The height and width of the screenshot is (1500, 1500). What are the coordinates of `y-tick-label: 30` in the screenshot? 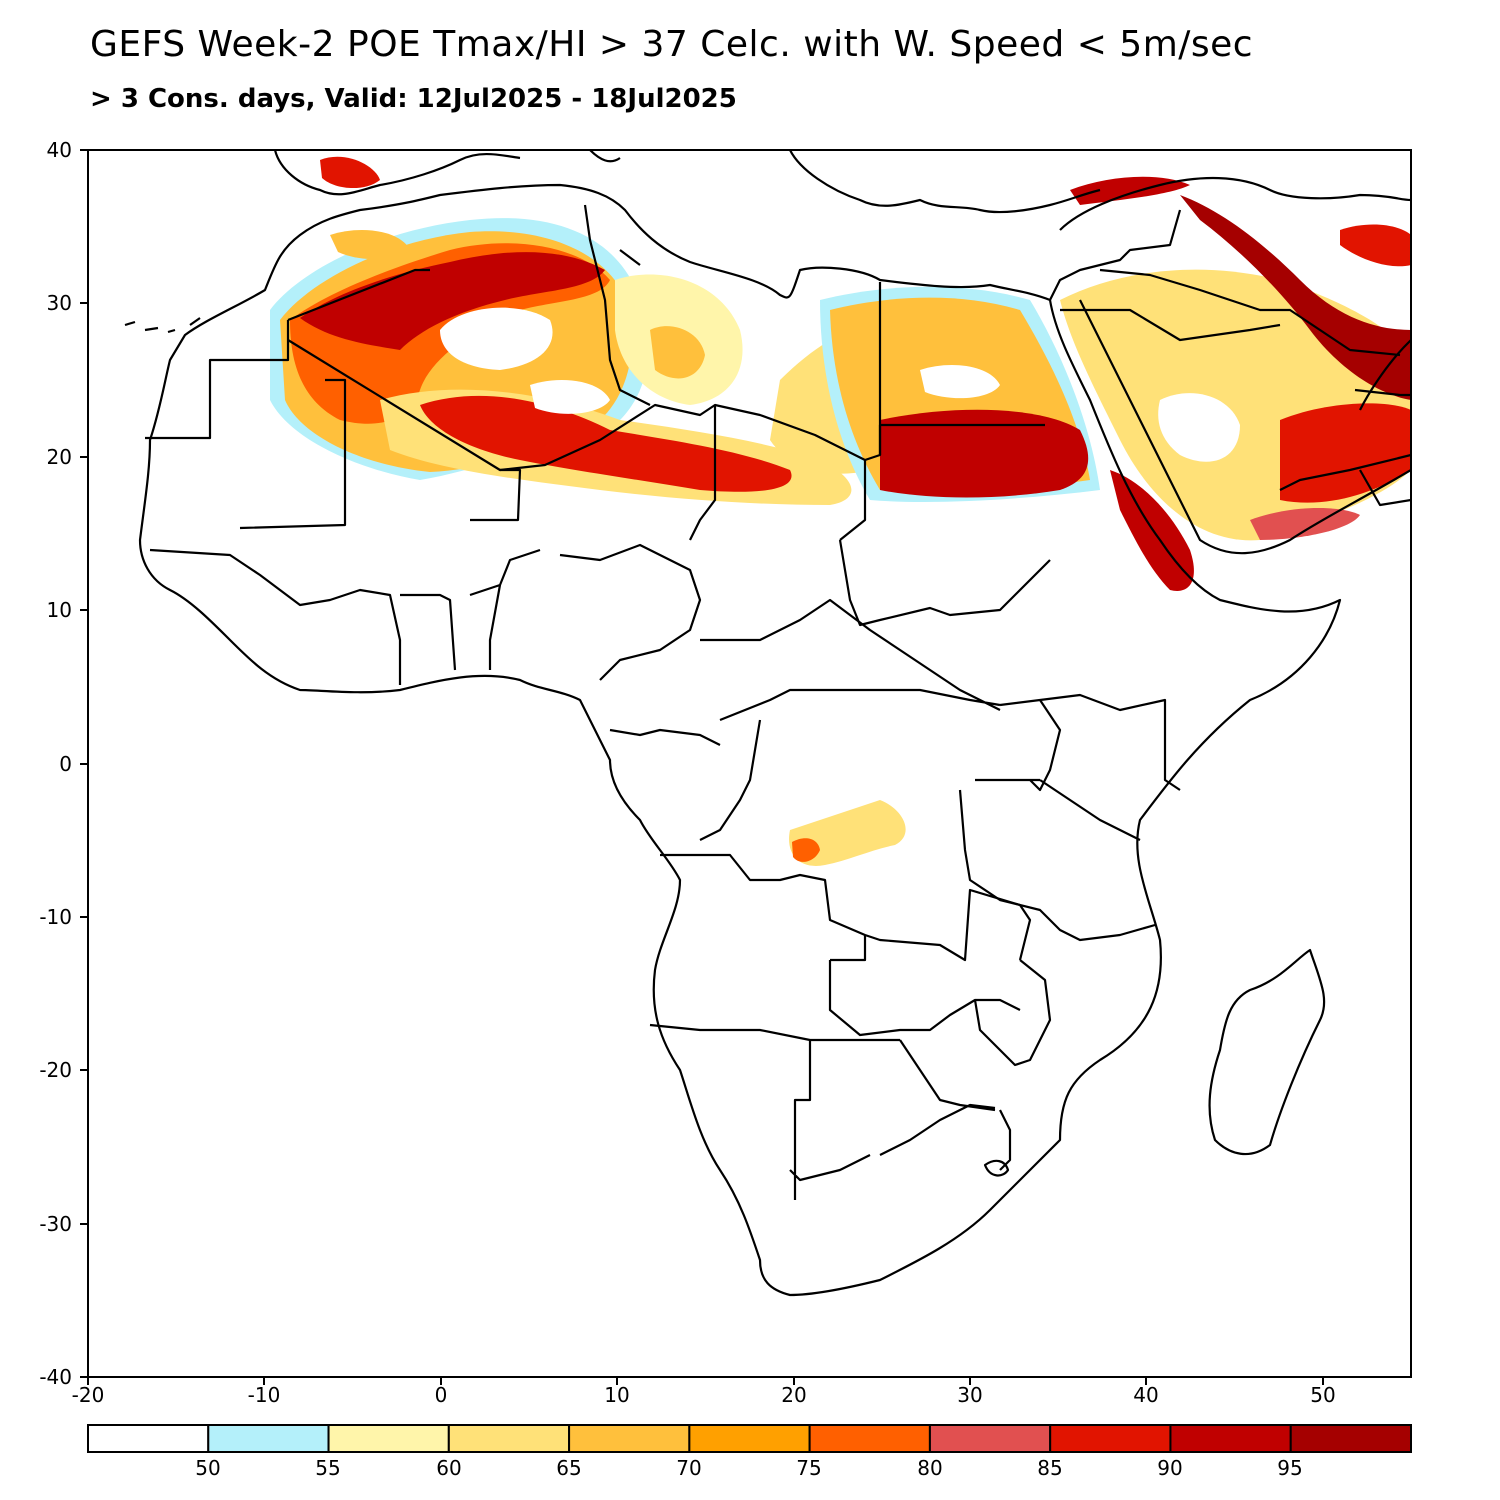 It's located at (59, 303).